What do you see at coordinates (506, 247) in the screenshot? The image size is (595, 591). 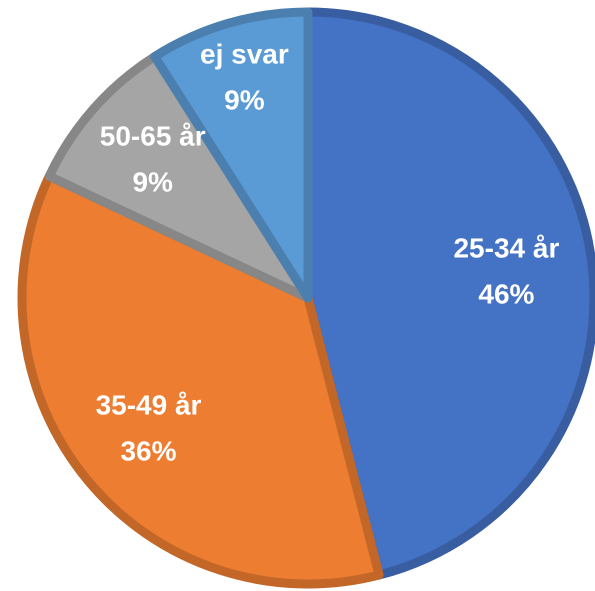 I see `slice-label: 25-34 år` at bounding box center [506, 247].